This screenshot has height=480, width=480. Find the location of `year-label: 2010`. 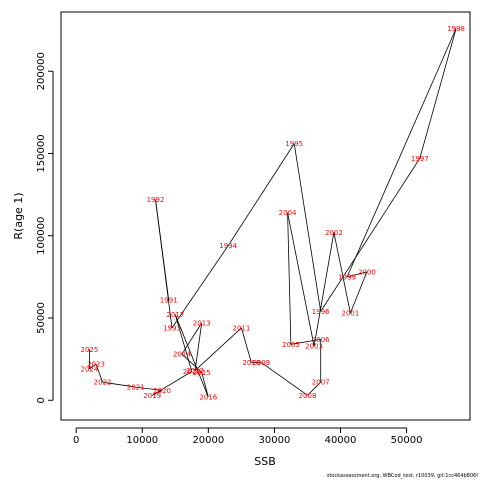

year-label: 2010 is located at coordinates (251, 363).